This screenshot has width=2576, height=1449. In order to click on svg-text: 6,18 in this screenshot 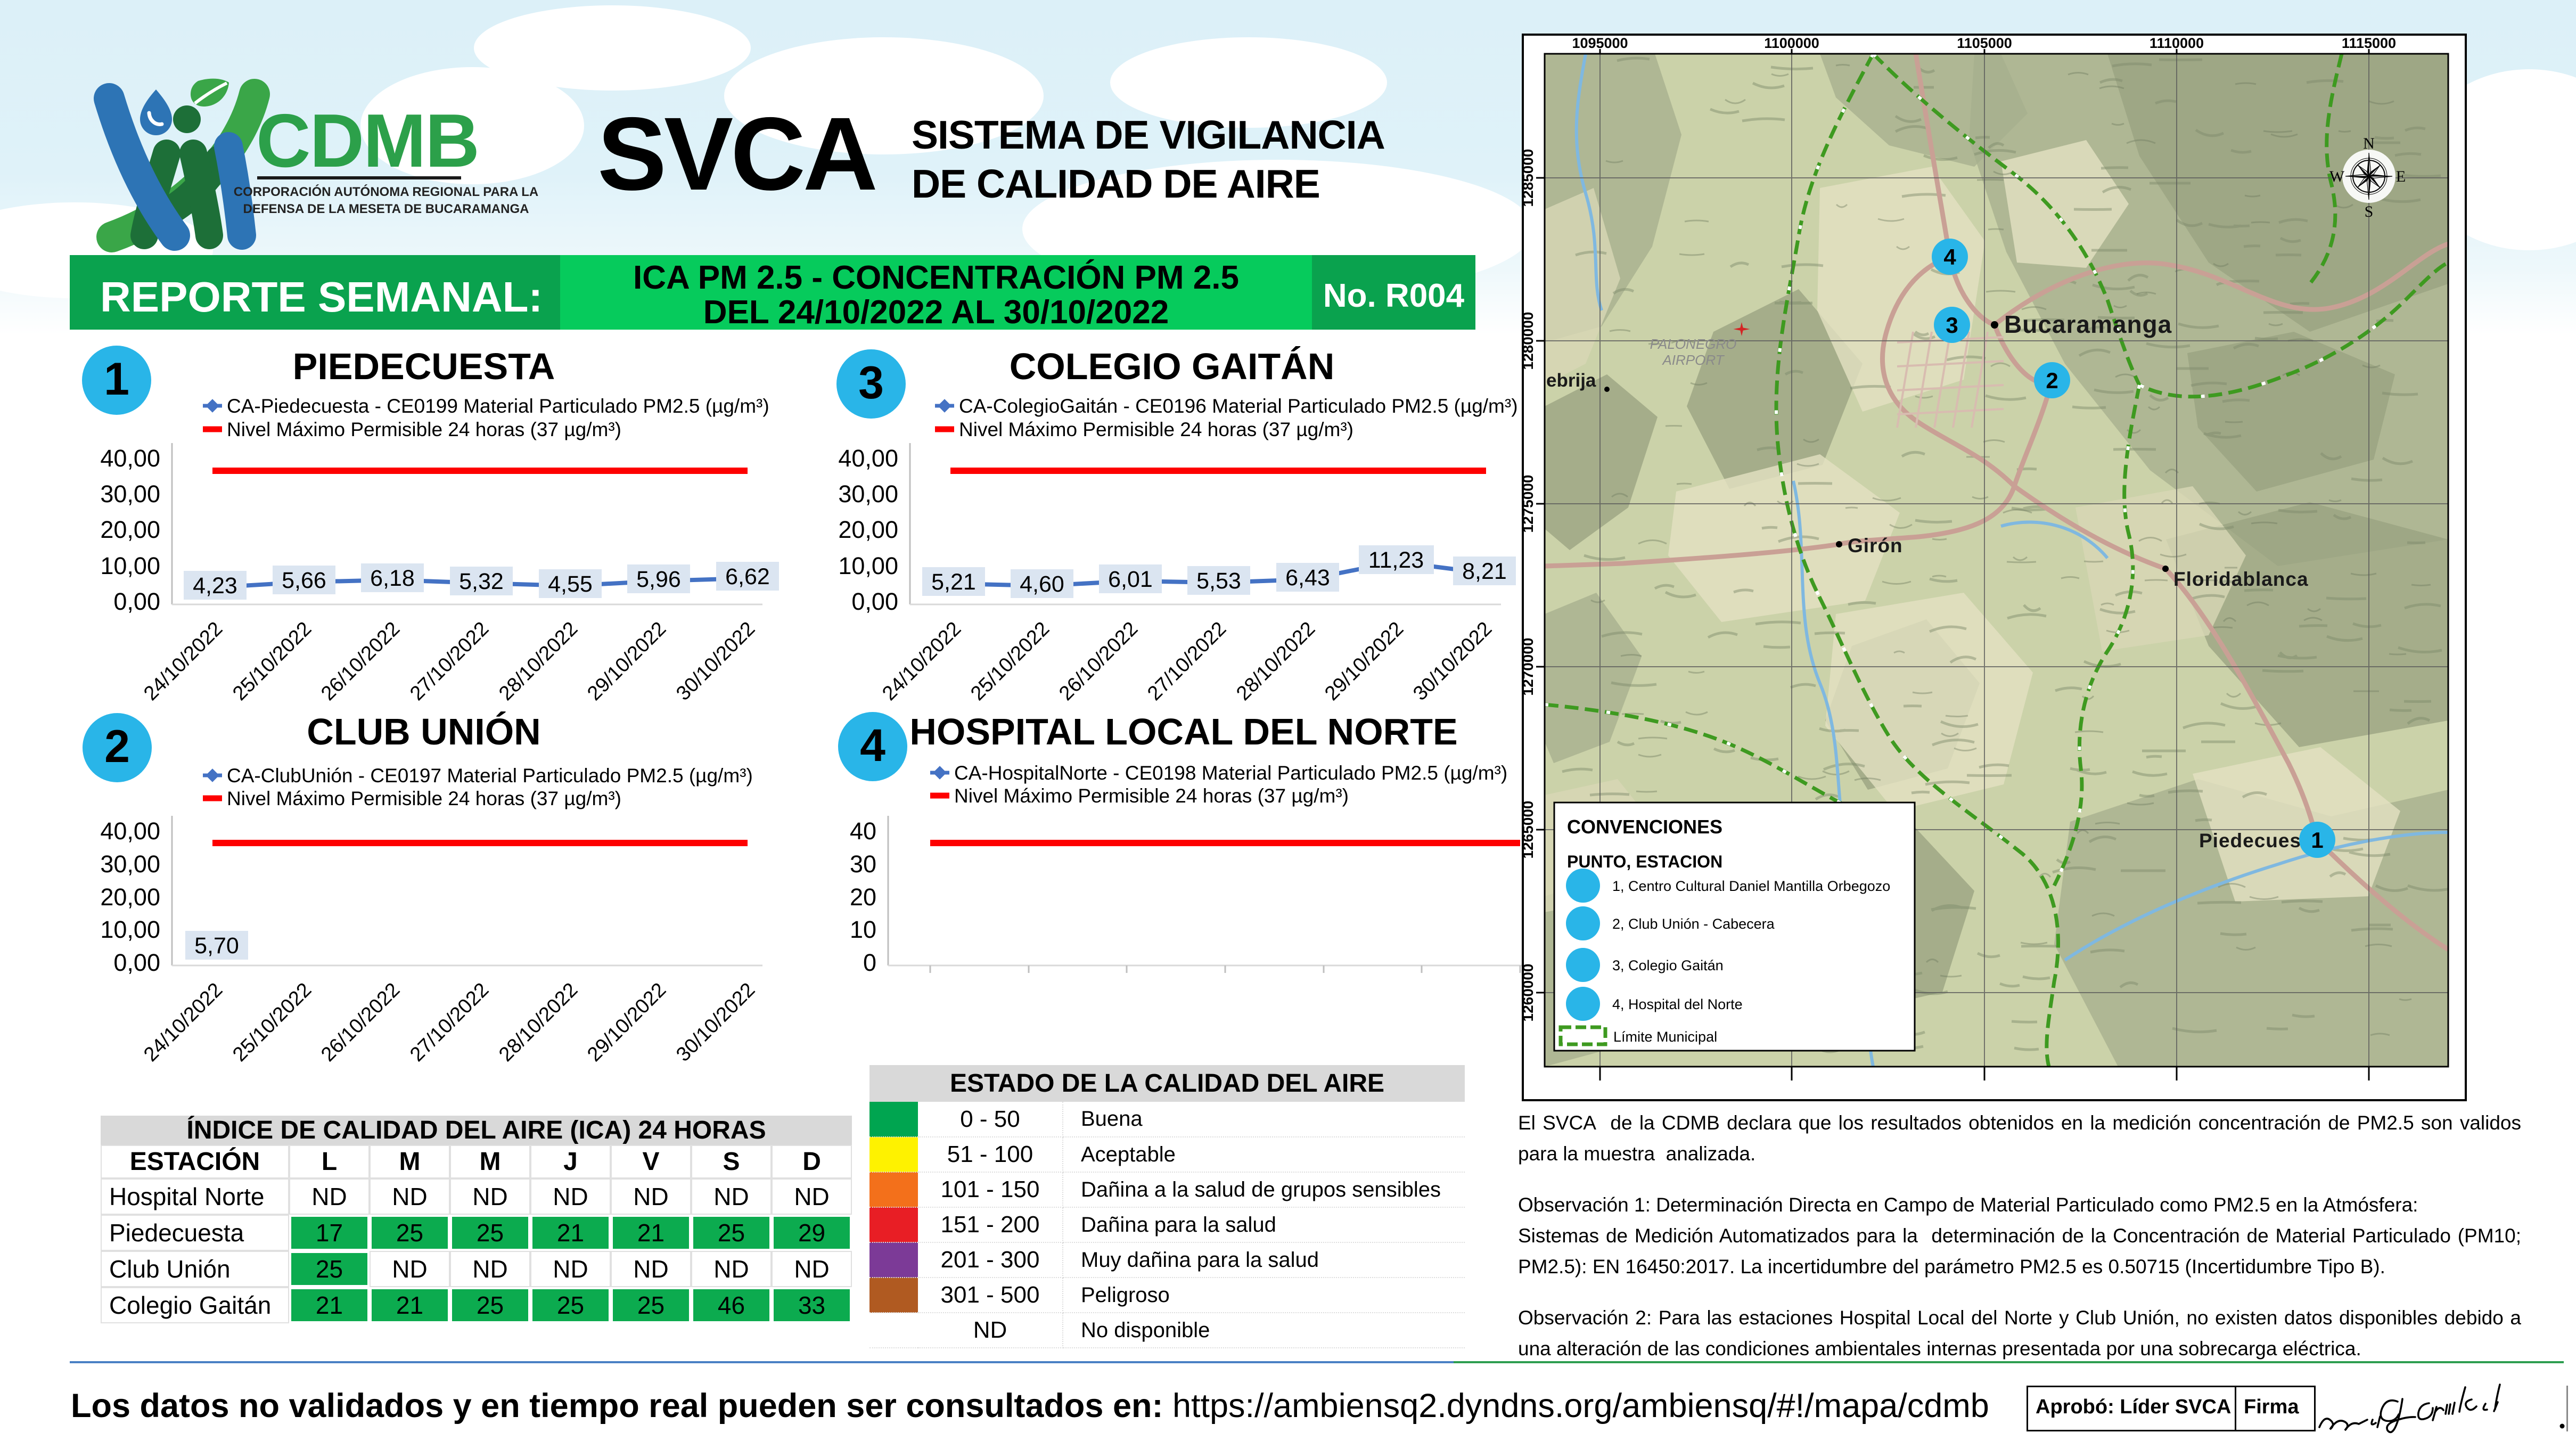, I will do `click(392, 578)`.